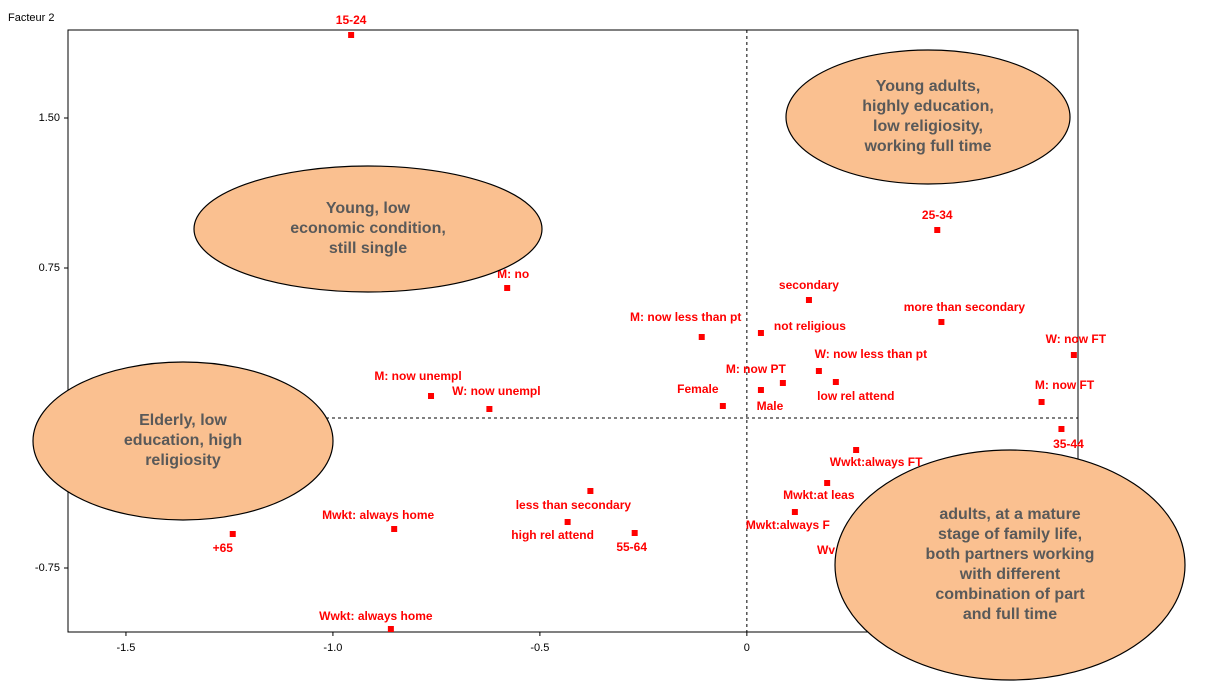 This screenshot has width=1221, height=681. I want to click on annotation-text: adults, at a mature, so click(1009, 514).